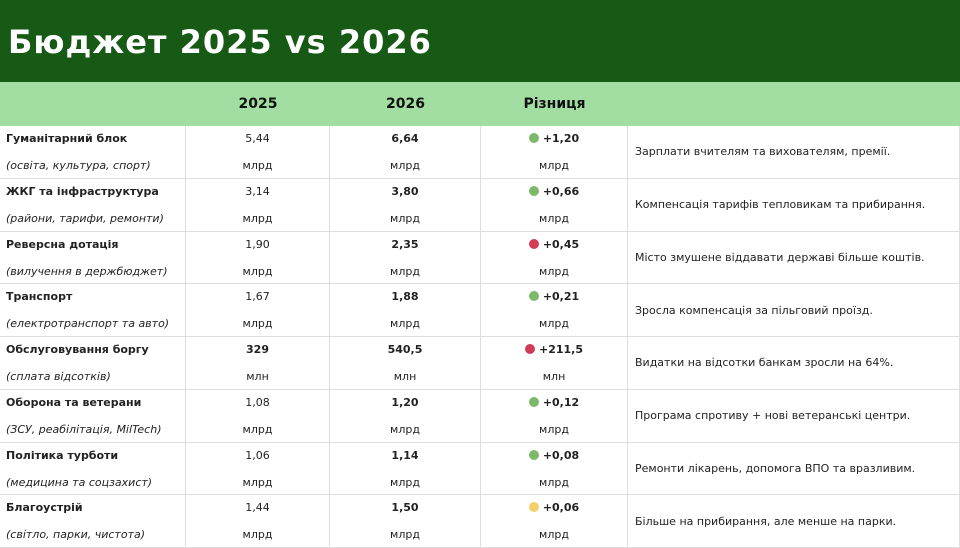 The image size is (960, 548). What do you see at coordinates (258, 205) in the screenshot?
I see `value-2025-cell: 3,14 млрд` at bounding box center [258, 205].